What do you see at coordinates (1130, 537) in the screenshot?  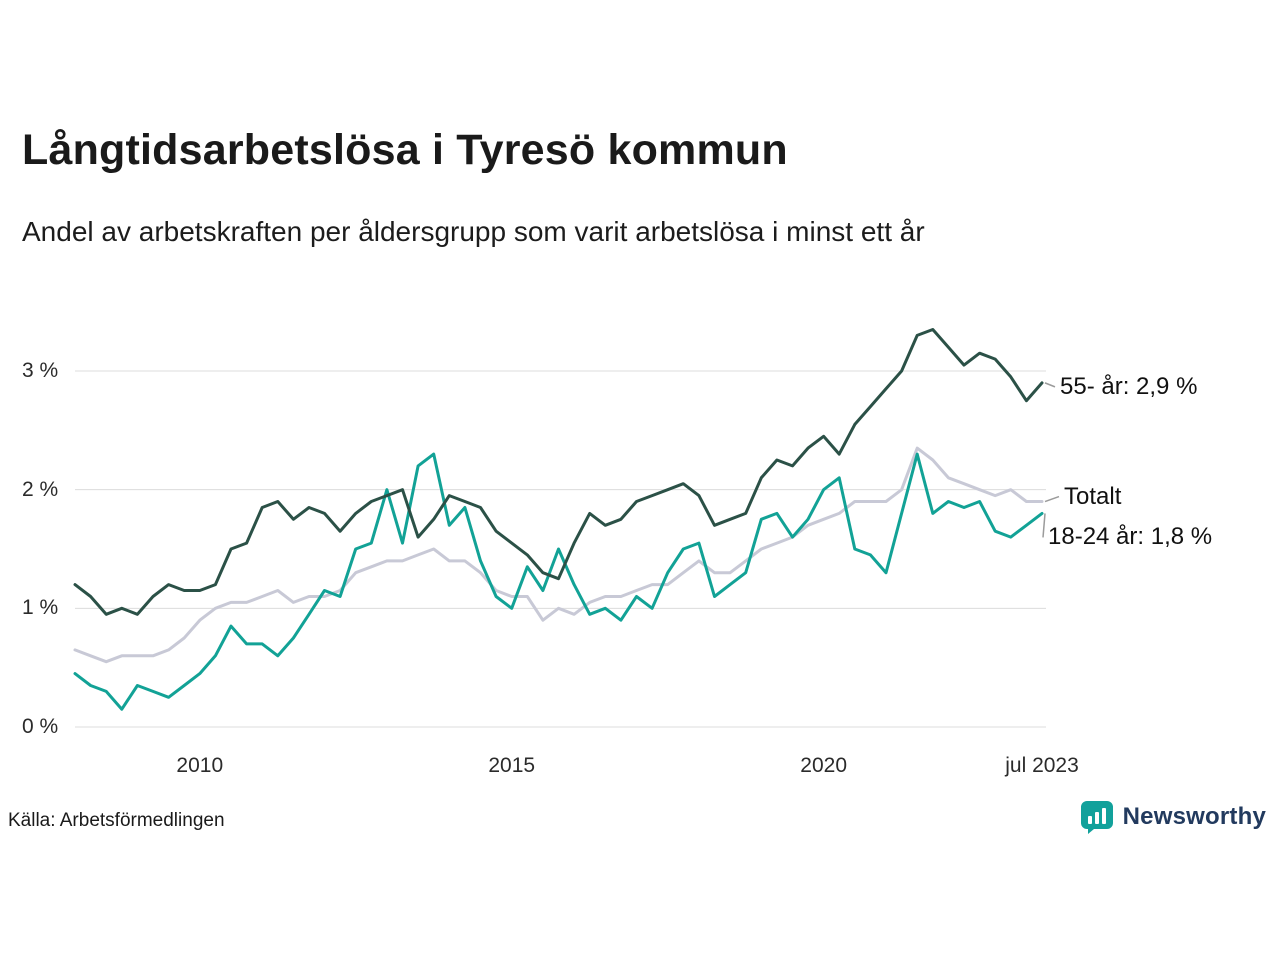 I see `series-label-18-24-ar: 18-24 år: 1,8 %` at bounding box center [1130, 537].